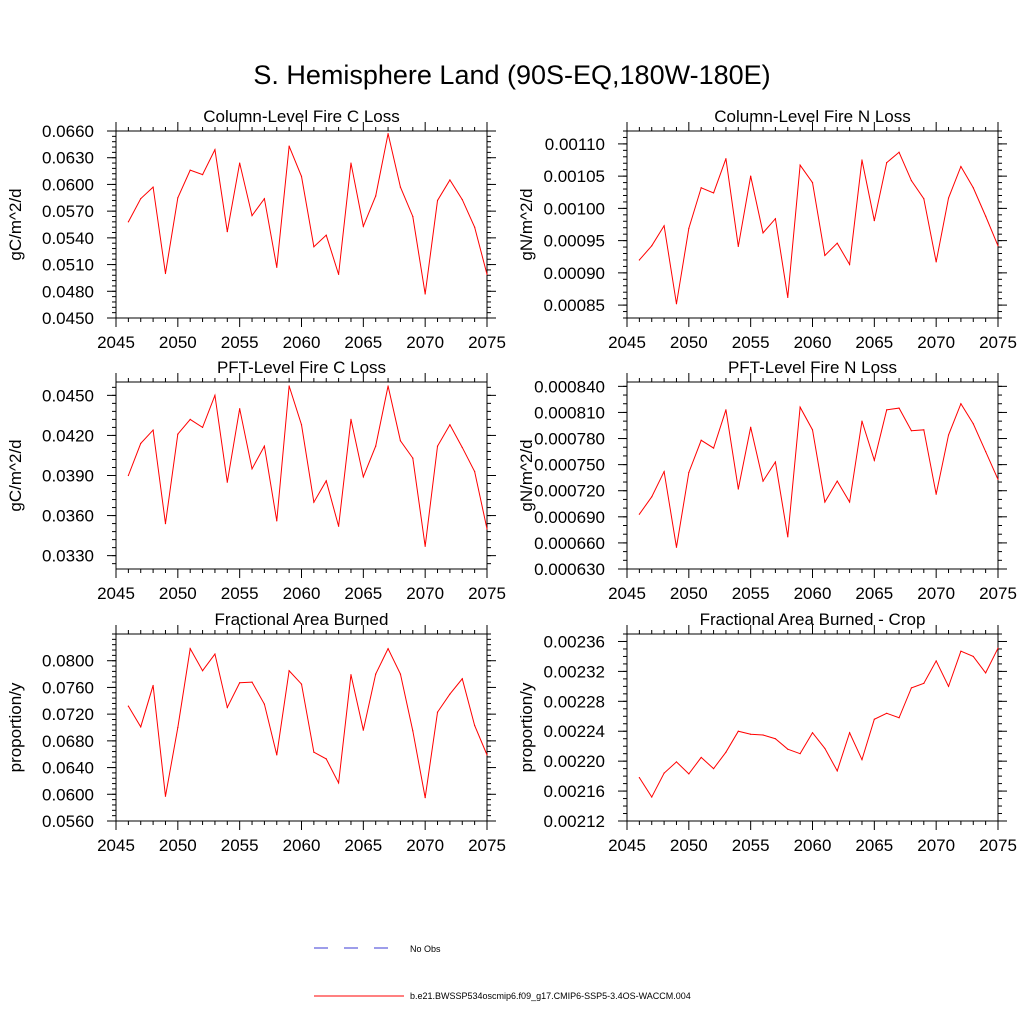 The height and width of the screenshot is (1024, 1024). What do you see at coordinates (302, 342) in the screenshot?
I see `x-tick-label: 2060` at bounding box center [302, 342].